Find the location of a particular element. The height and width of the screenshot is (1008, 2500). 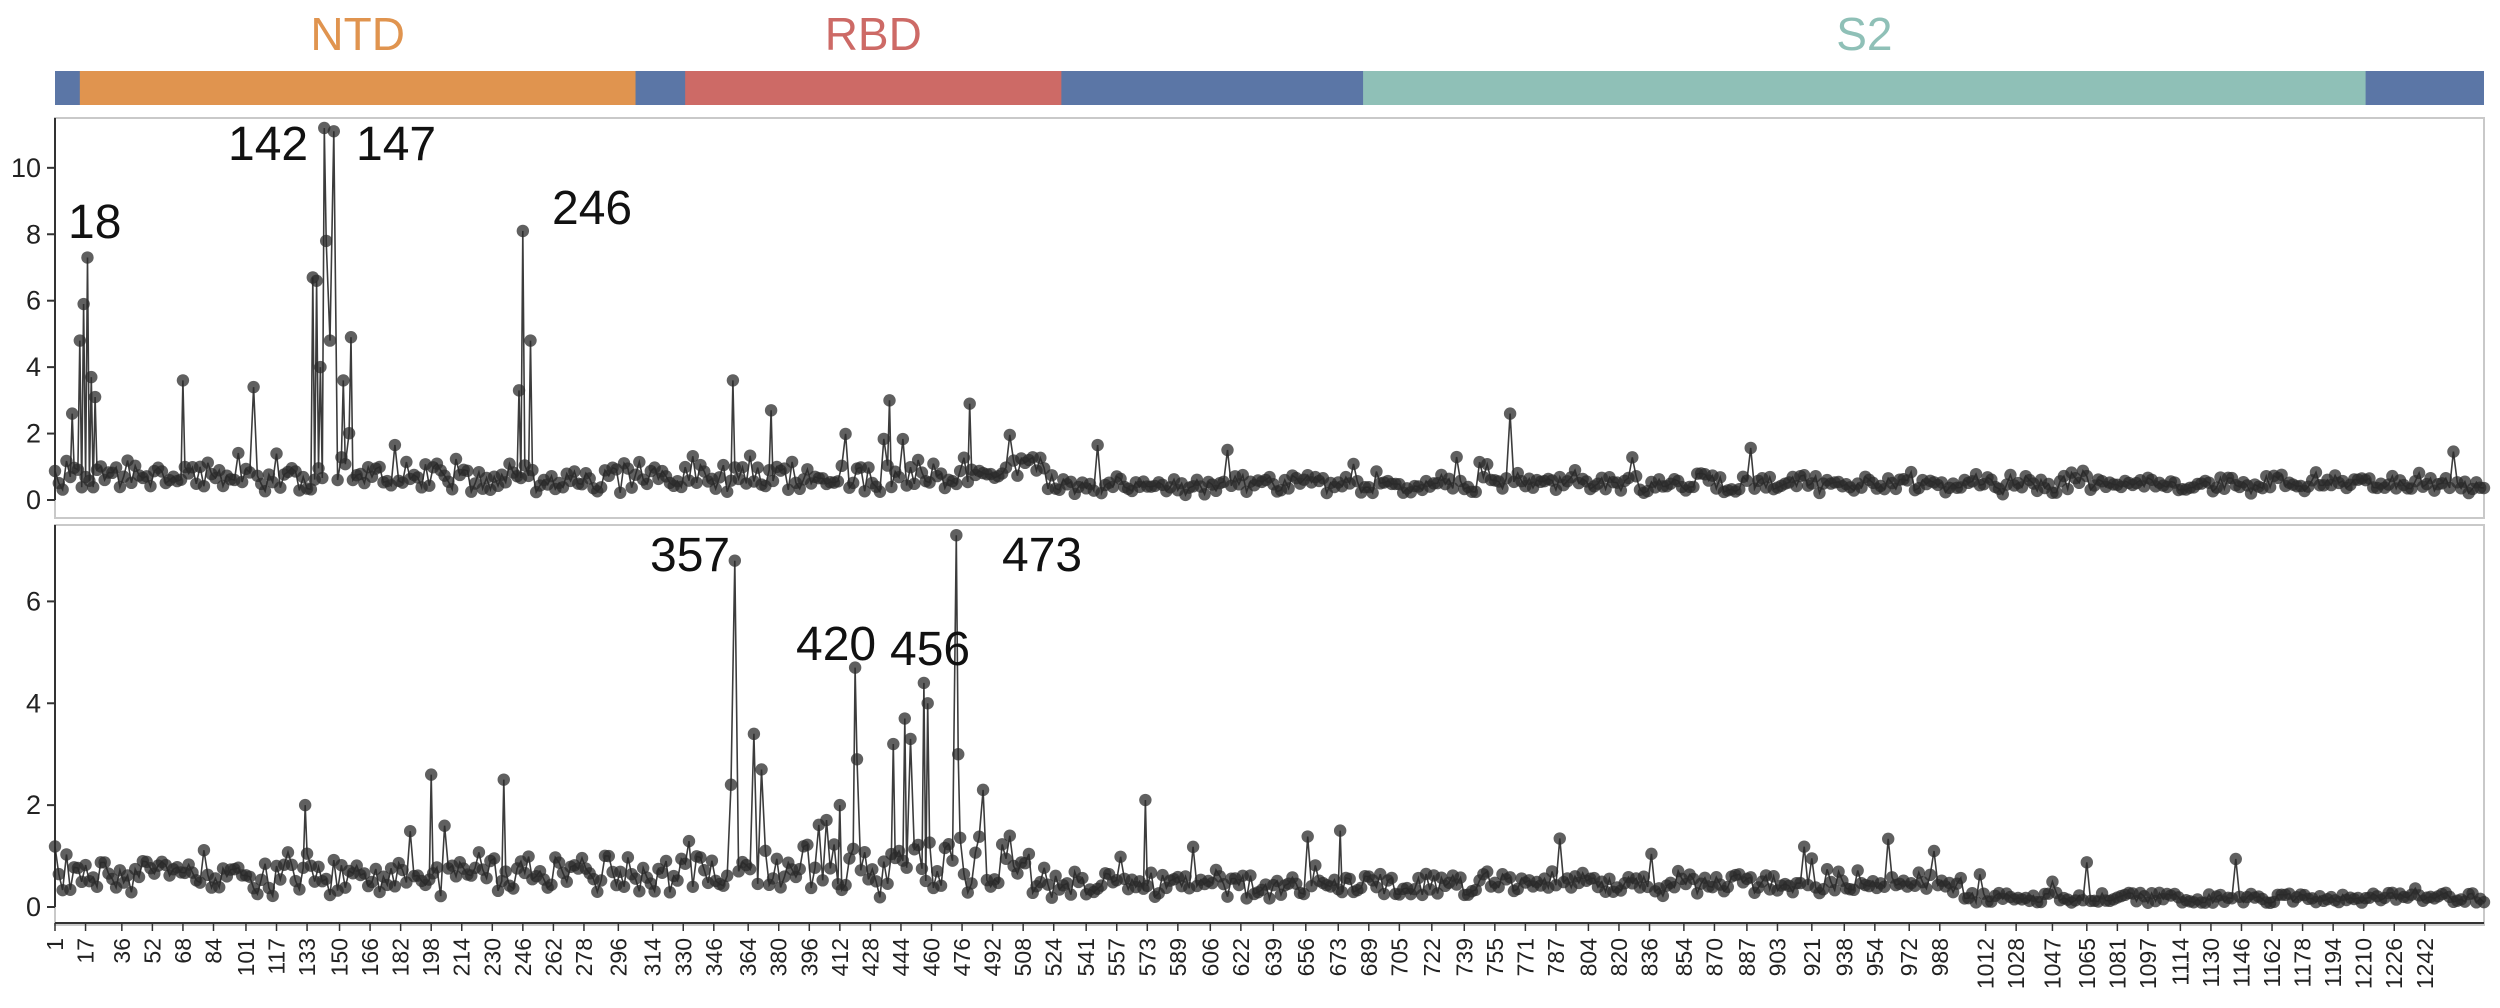

x-tick-label: 182 is located at coordinates (401, 957).